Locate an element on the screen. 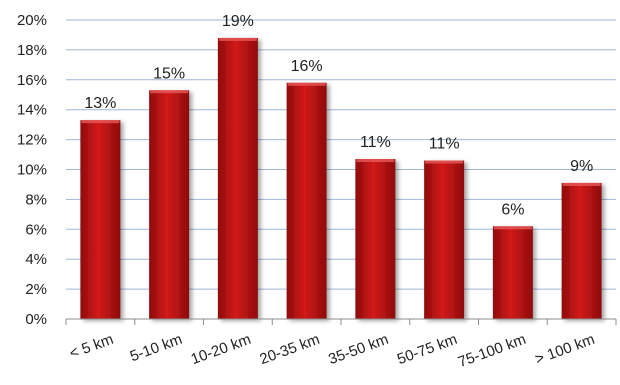  y-tick-label: 18% is located at coordinates (32, 50).